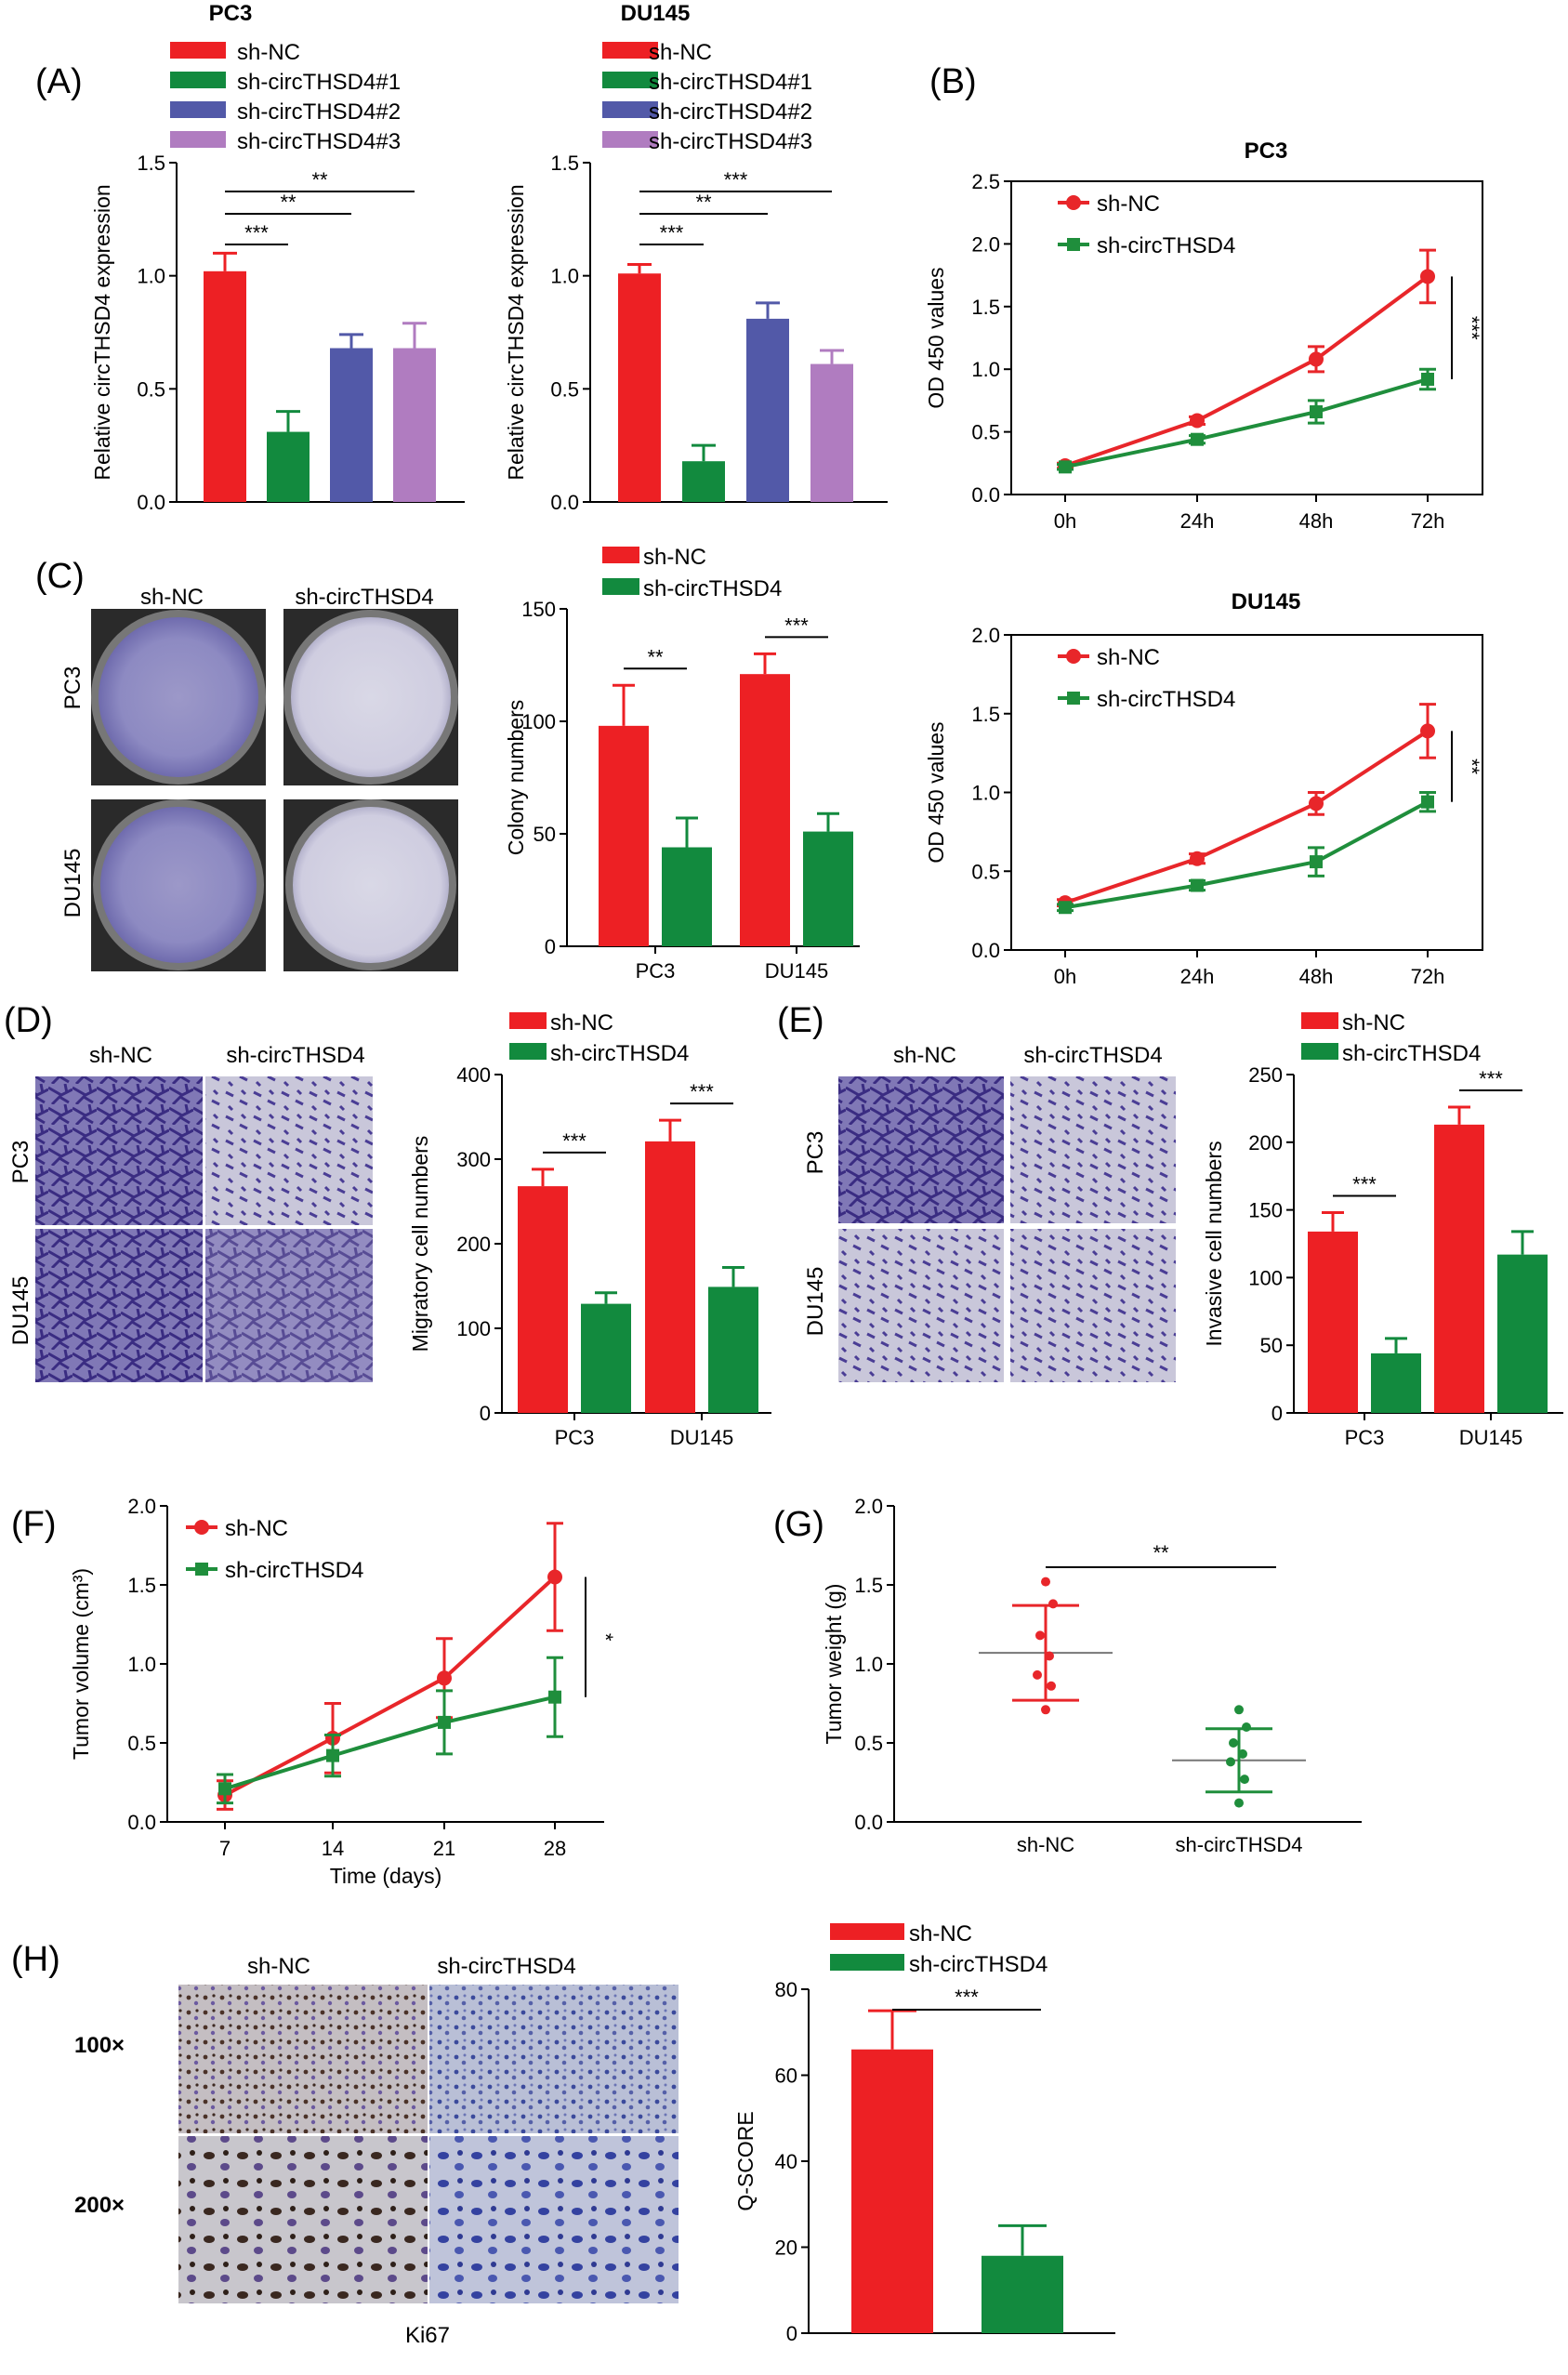 This screenshot has height=2375, width=1568. Describe the element at coordinates (1365, 1437) in the screenshot. I see `x-tick-label: PC3` at that location.